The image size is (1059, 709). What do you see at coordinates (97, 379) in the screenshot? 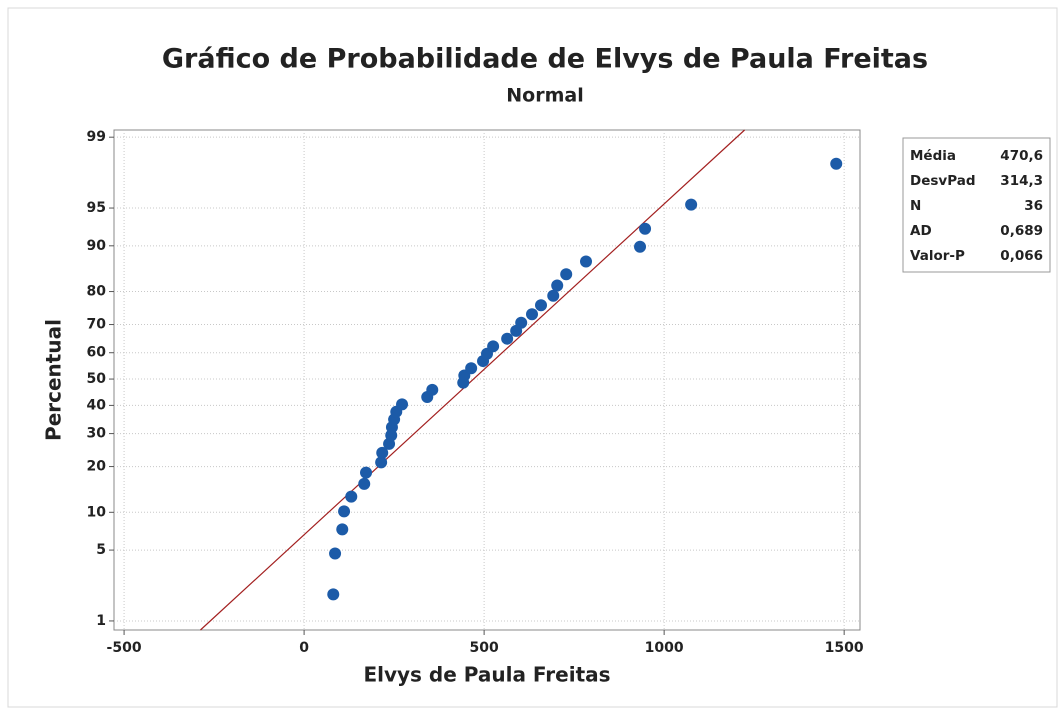
I see `y-tick-label: 50` at bounding box center [97, 379].